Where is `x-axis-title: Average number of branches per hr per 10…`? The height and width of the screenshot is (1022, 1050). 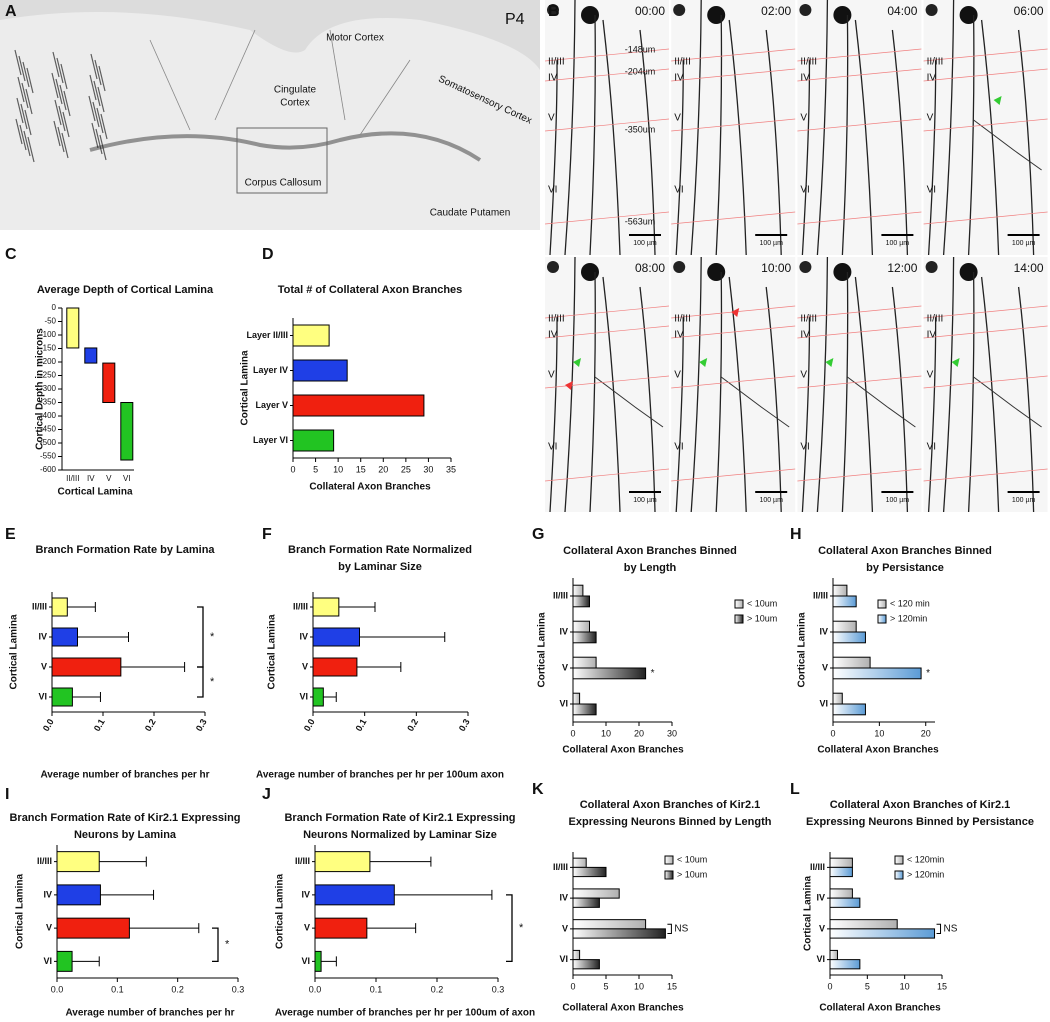
x-axis-title: Average number of branches per hr per 10… is located at coordinates (405, 1013).